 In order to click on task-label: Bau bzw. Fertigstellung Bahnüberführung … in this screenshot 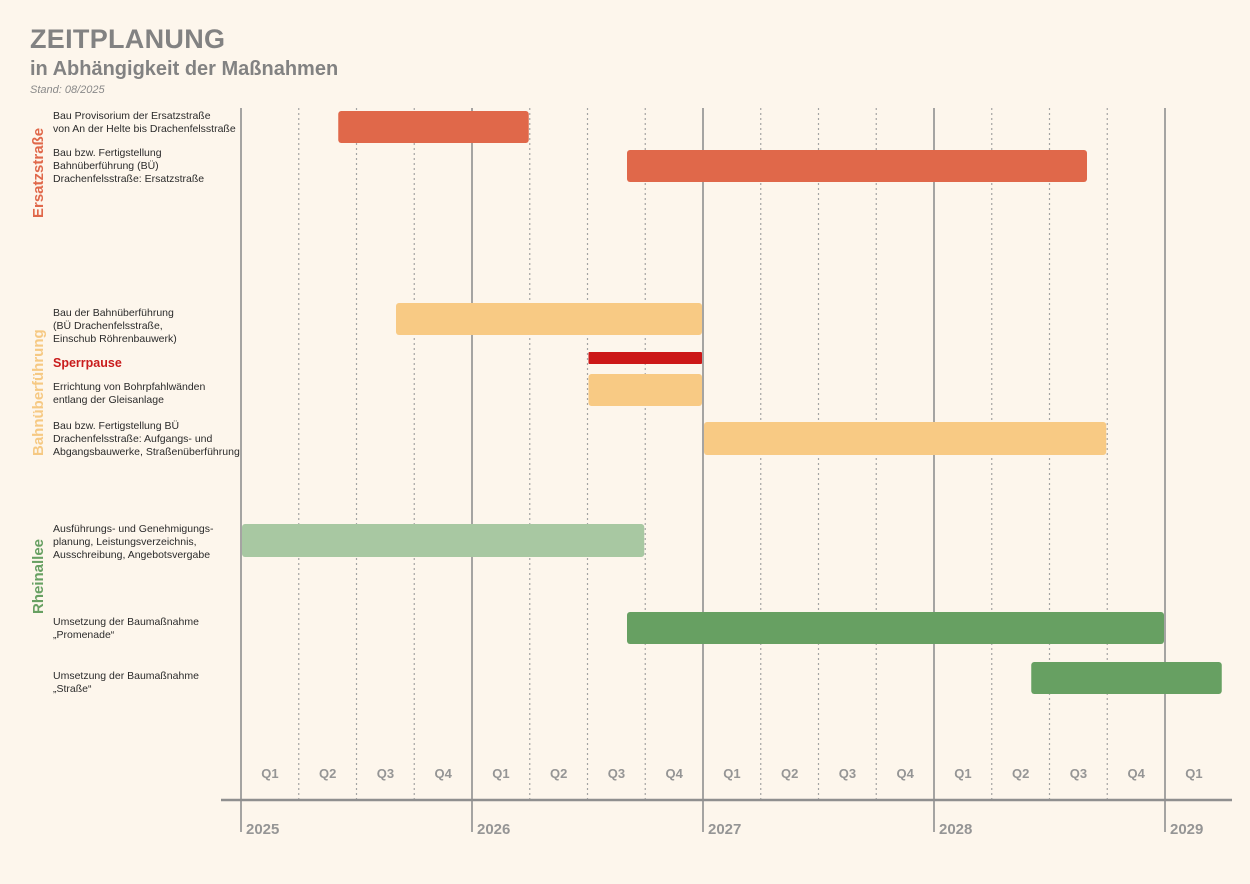, I will do `click(129, 166)`.